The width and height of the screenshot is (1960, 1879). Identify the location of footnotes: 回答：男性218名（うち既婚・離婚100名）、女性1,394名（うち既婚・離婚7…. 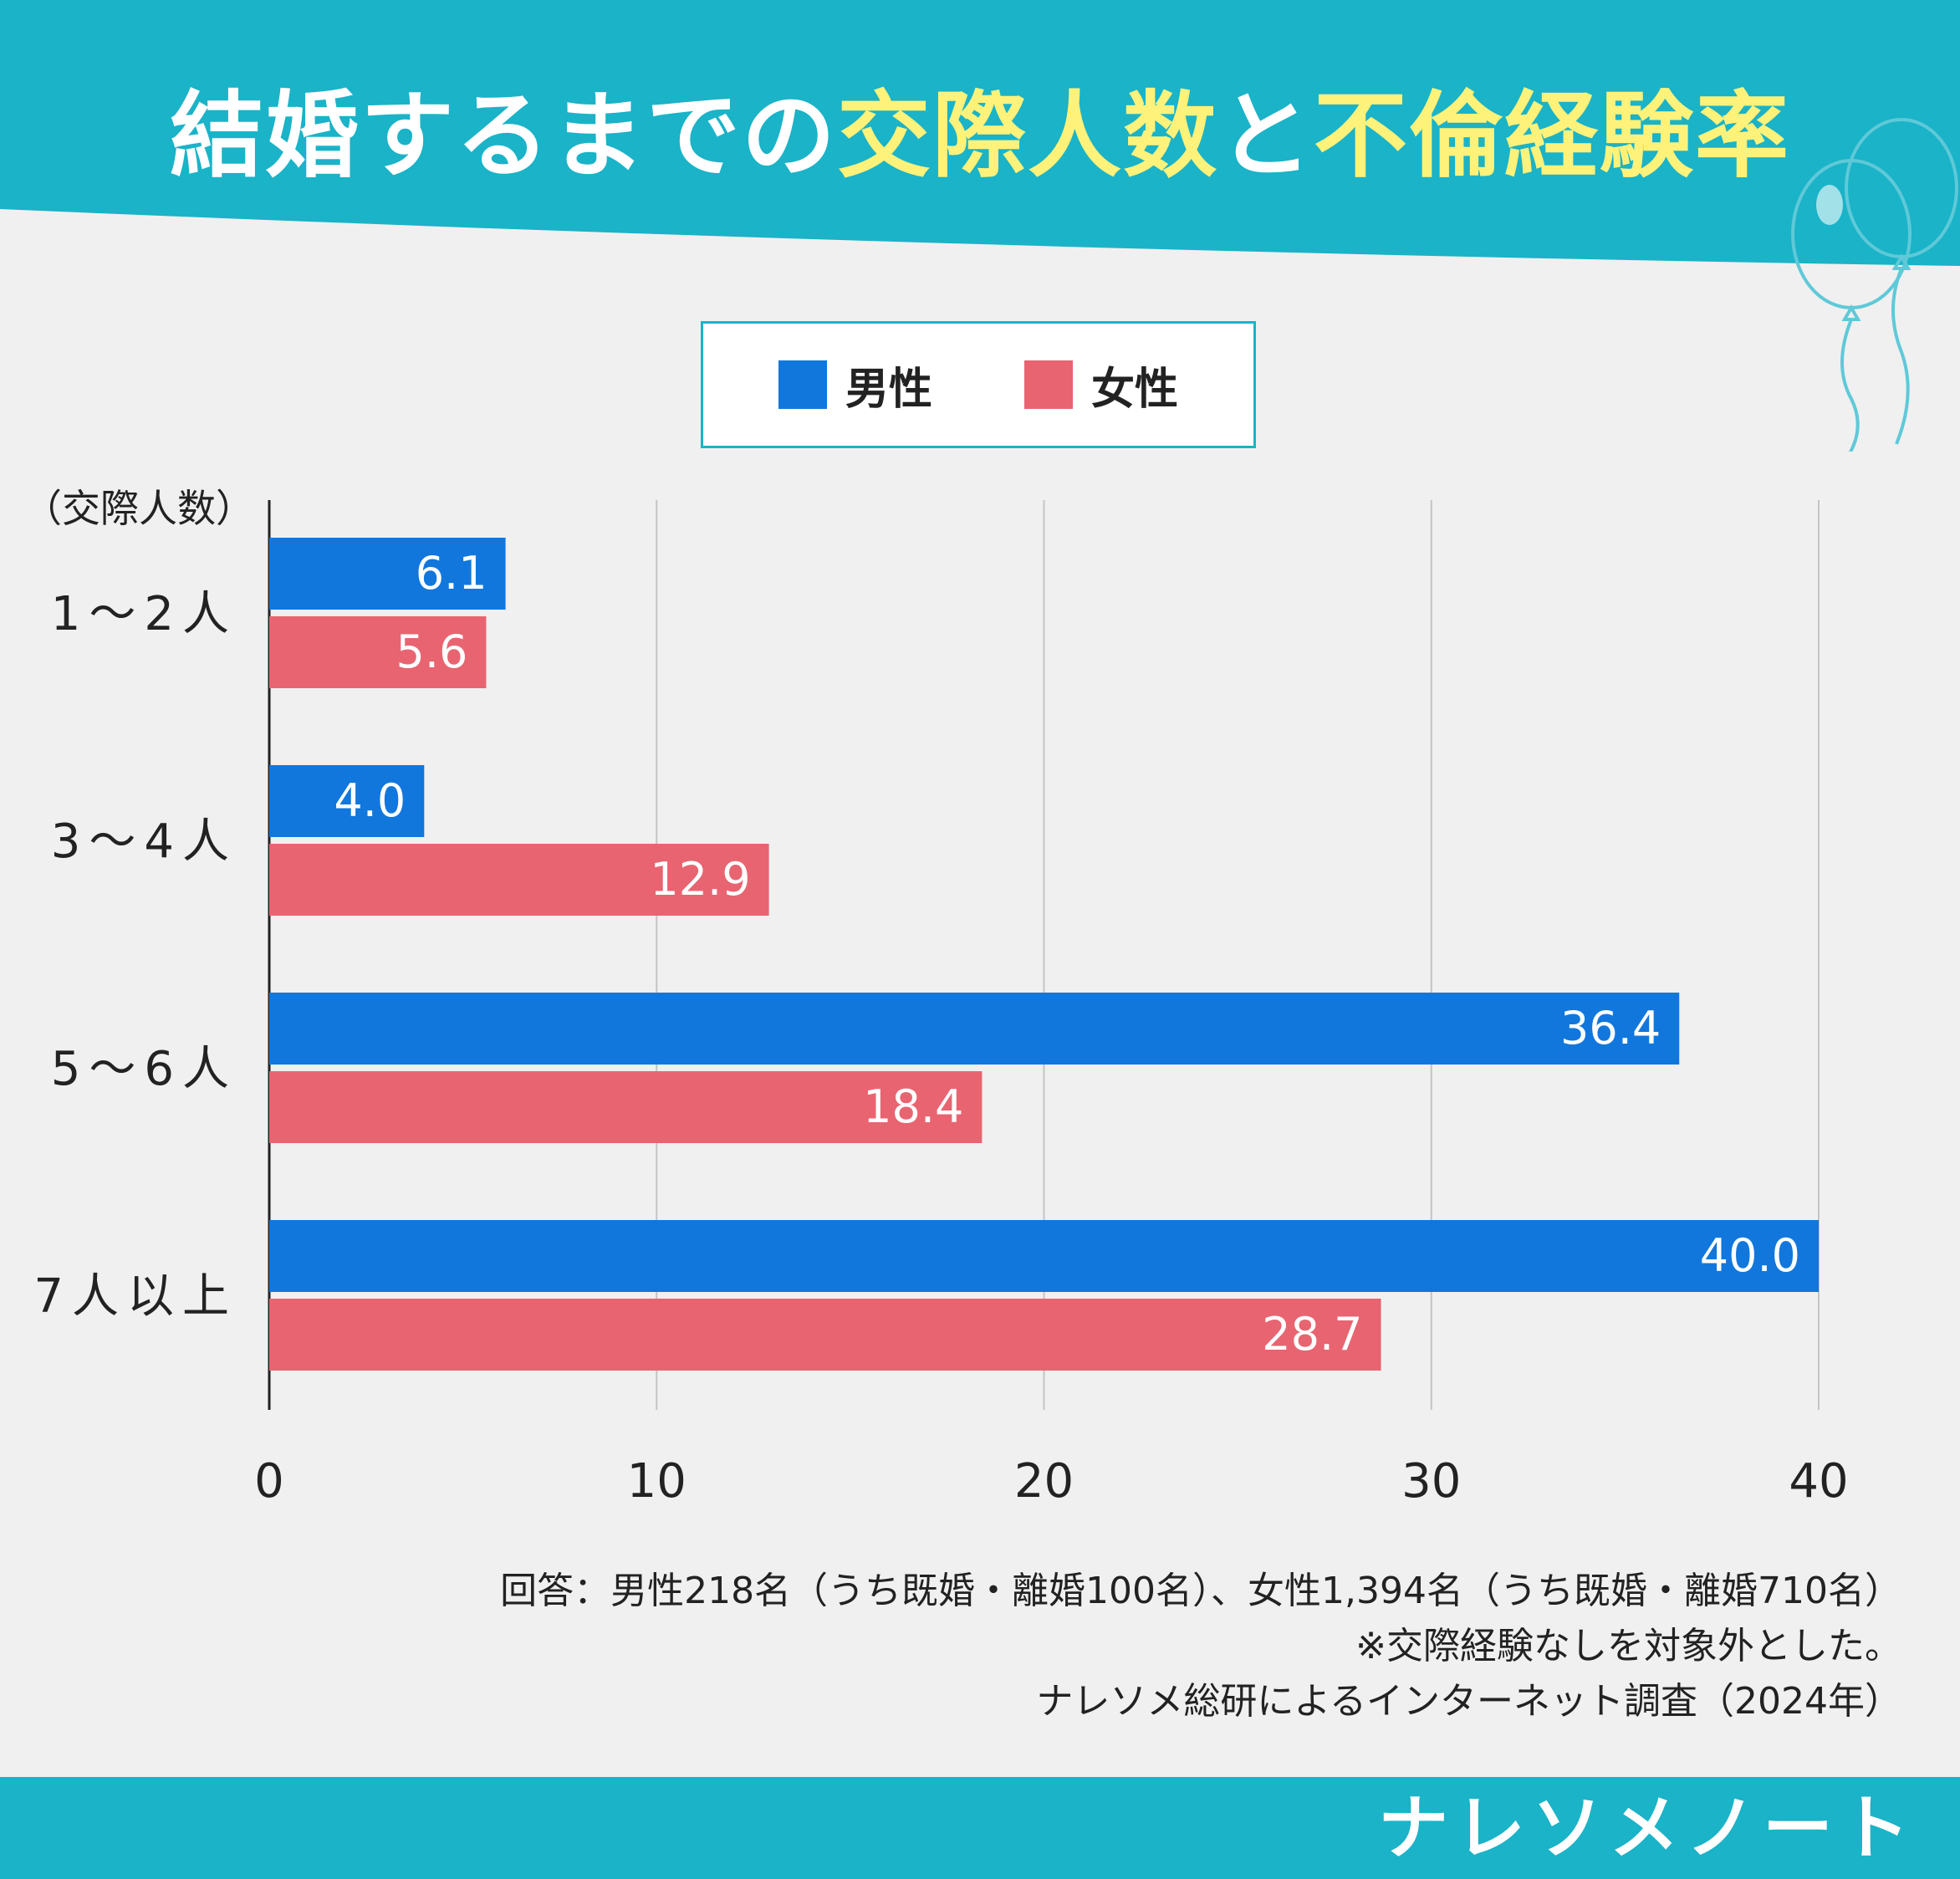
(1200, 1646).